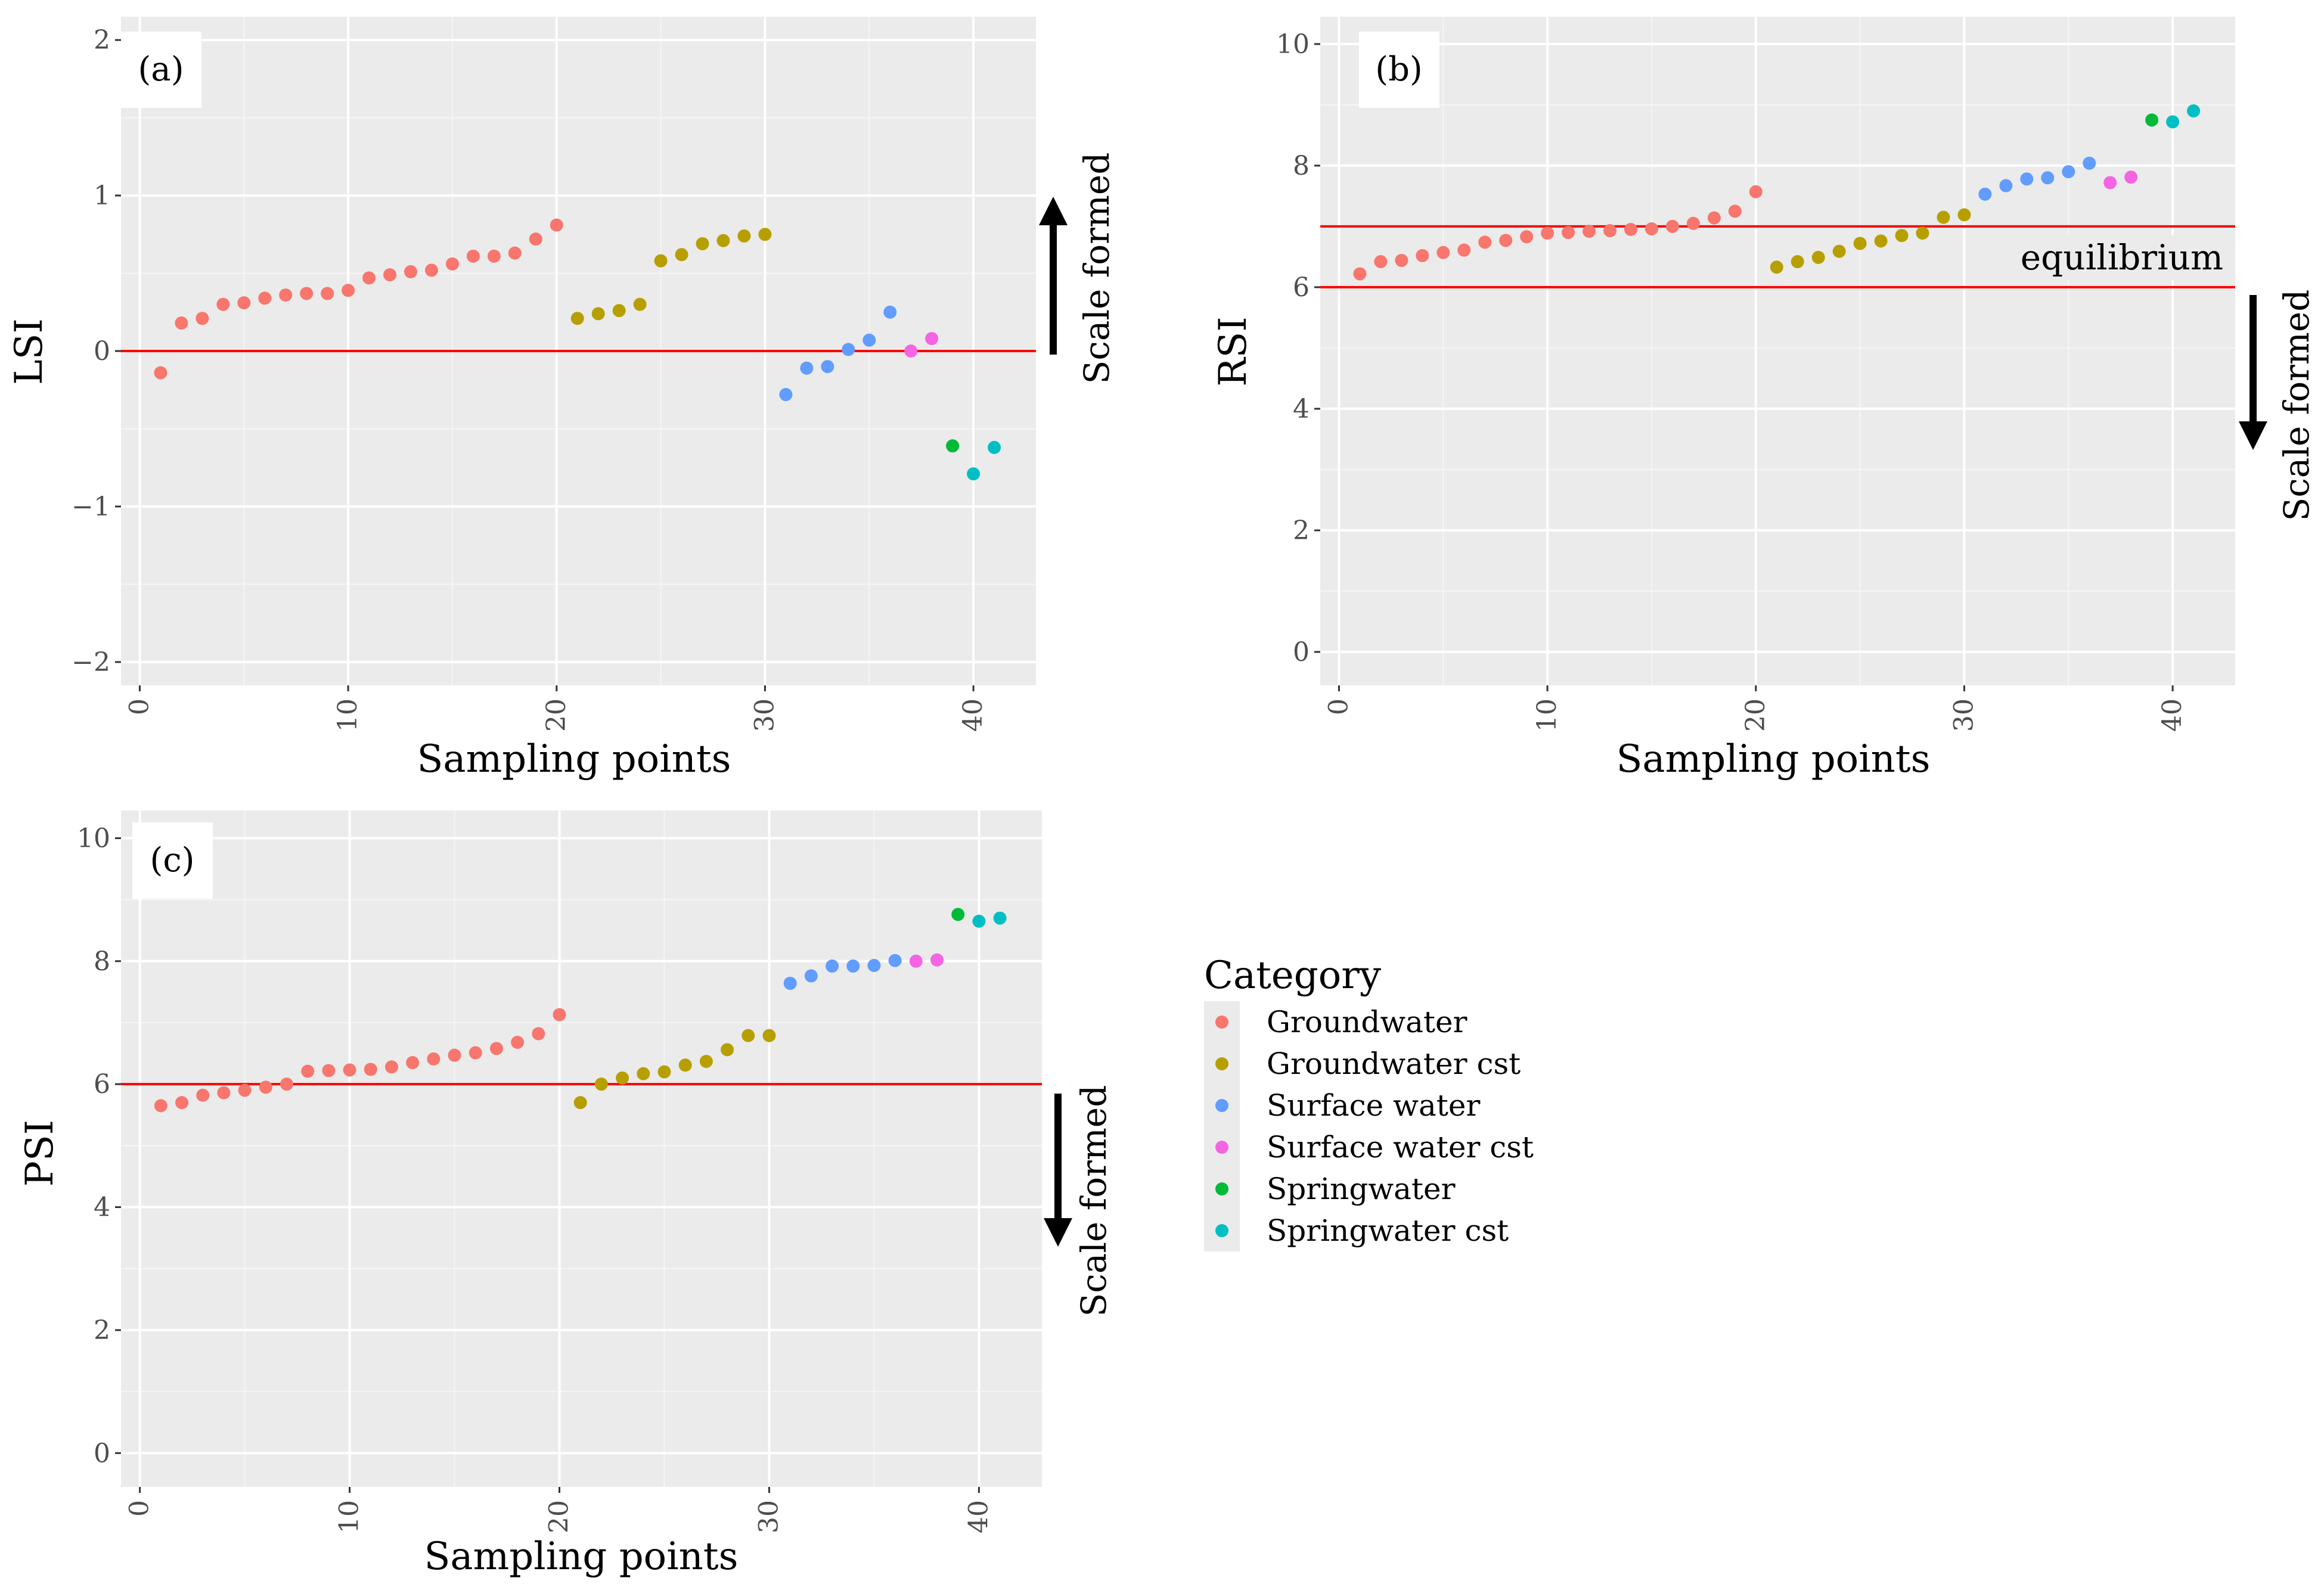 Image resolution: width=2324 pixels, height=1593 pixels. Describe the element at coordinates (1298, 348) in the screenshot. I see `panel-b-y-ticks: 0 2 4 6 8 10` at that location.